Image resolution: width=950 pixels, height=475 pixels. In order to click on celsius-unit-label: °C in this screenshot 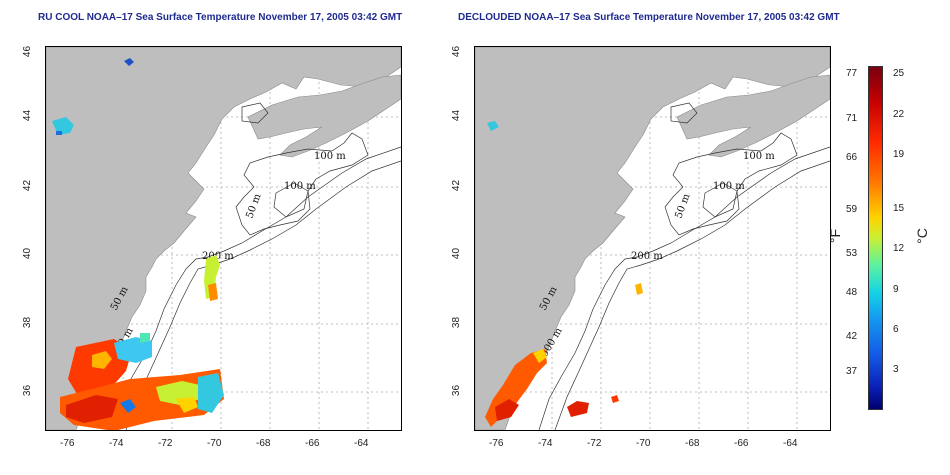, I will do `click(921, 236)`.